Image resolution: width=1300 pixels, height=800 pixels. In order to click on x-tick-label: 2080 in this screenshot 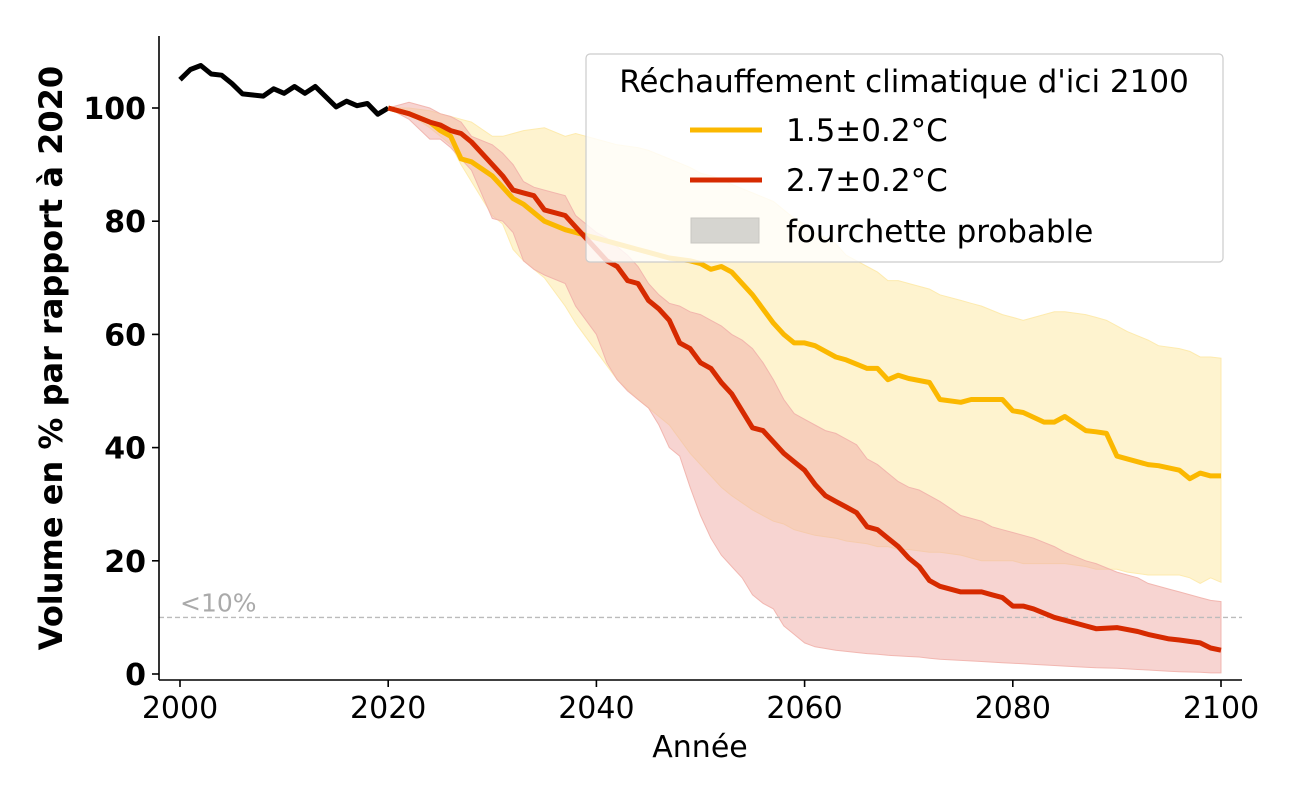, I will do `click(1013, 708)`.